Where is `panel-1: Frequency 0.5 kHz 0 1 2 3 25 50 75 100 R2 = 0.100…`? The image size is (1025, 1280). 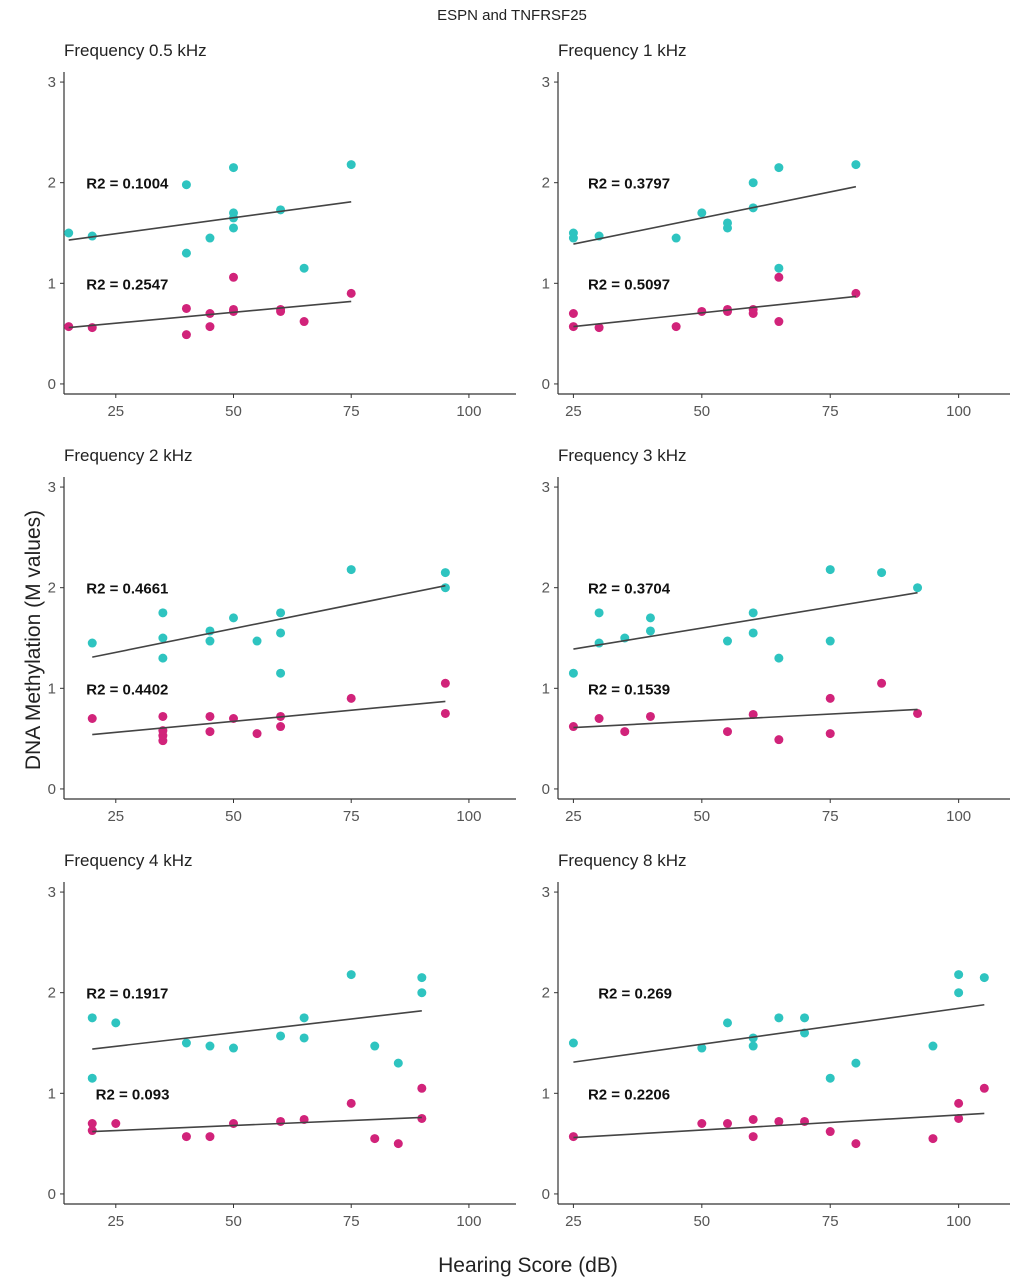
panel-1: Frequency 0.5 kHz 0 1 2 3 25 50 75 100 R2 = 0.100… is located at coordinates (282, 230).